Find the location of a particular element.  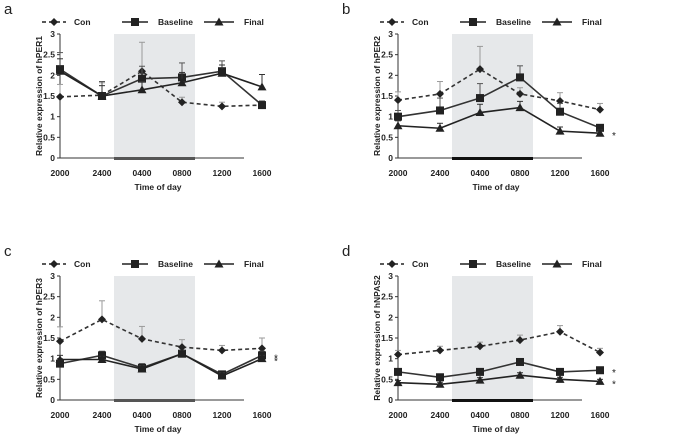

legend-label: Con is located at coordinates (420, 22).